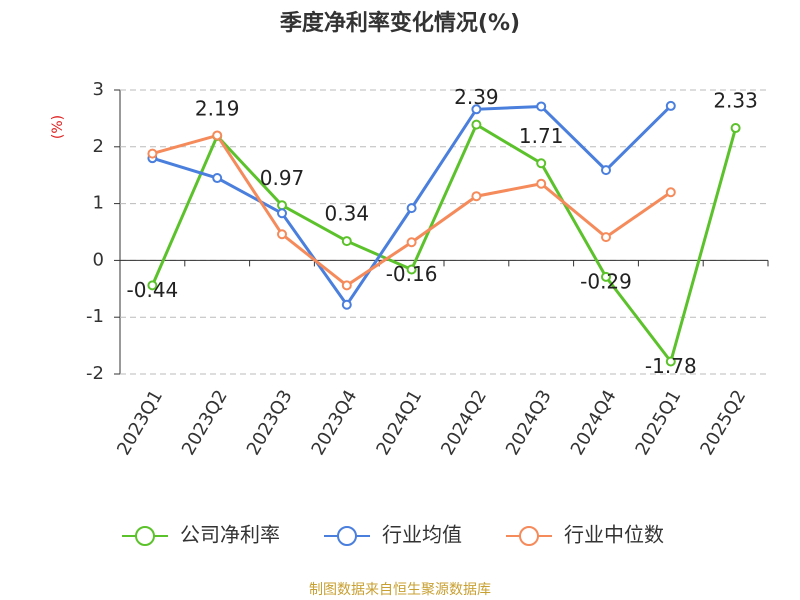  I want to click on chart-title: 季度净利率变化情况(%), so click(400, 23).